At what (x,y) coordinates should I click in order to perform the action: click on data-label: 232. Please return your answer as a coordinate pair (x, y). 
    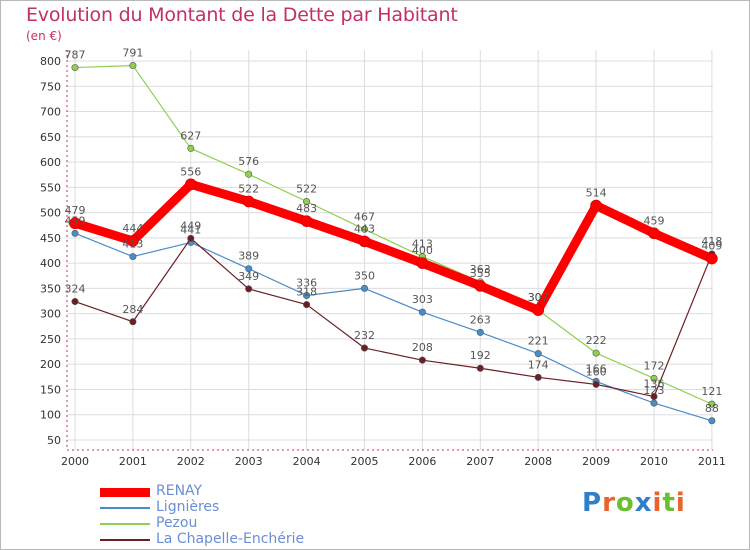
    Looking at the image, I should click on (364, 335).